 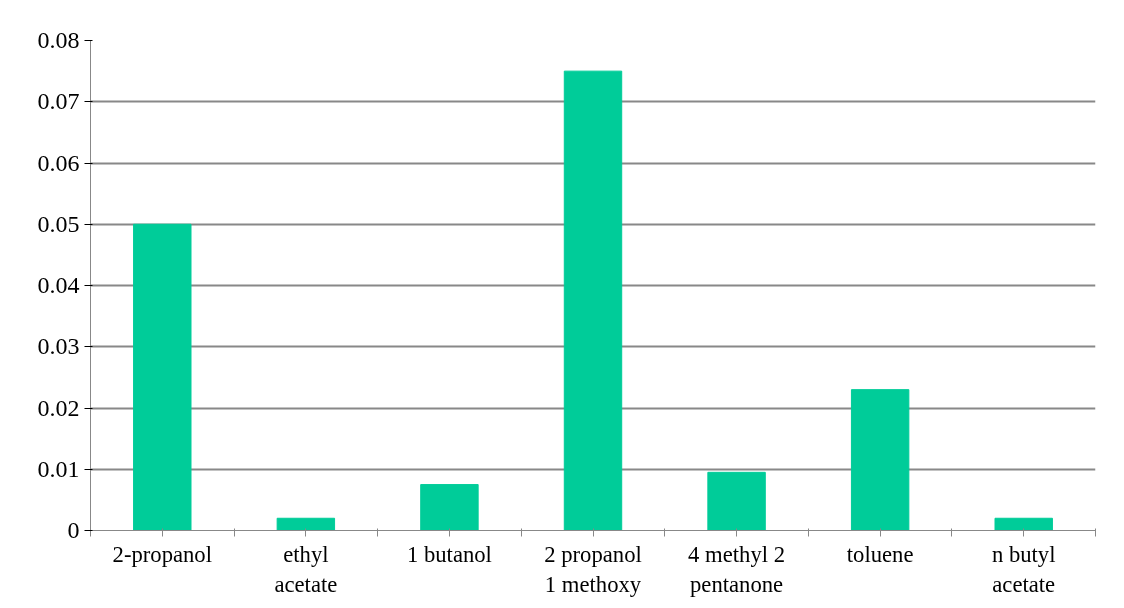 What do you see at coordinates (58, 468) in the screenshot?
I see `y-tick-label: 0.01` at bounding box center [58, 468].